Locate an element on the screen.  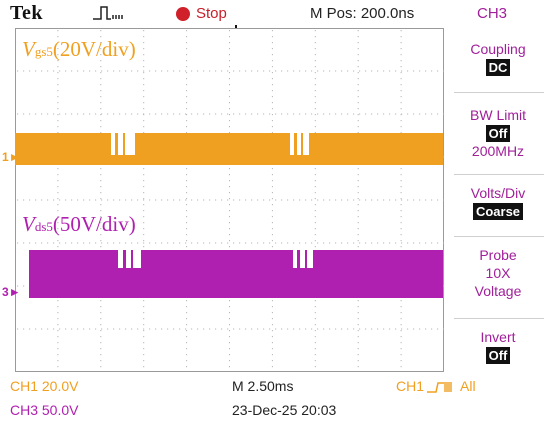
probe-menu: Probe 10X Voltage is located at coordinates (498, 273).